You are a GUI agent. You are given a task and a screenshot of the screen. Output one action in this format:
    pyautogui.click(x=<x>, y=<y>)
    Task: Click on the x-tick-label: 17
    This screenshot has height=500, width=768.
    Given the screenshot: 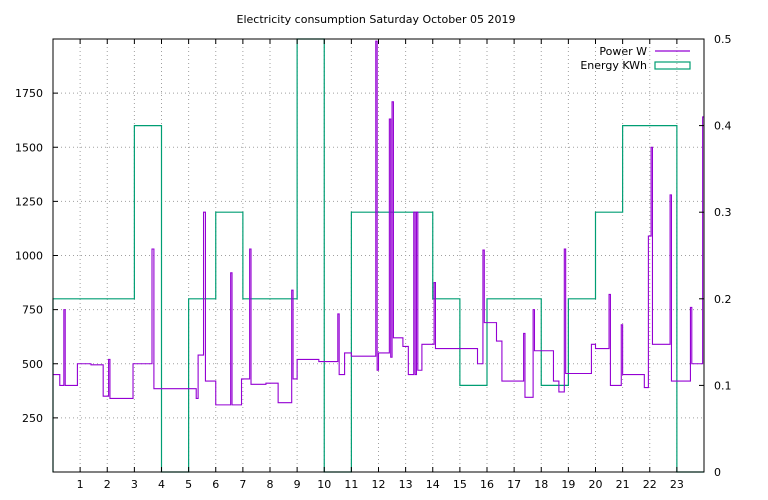 What is the action you would take?
    pyautogui.click(x=514, y=484)
    